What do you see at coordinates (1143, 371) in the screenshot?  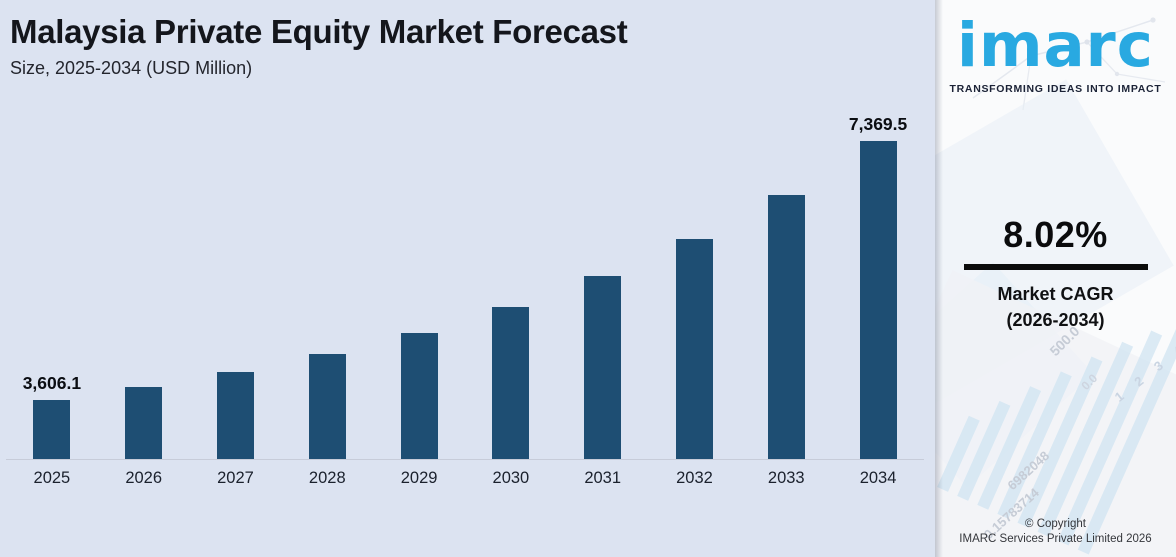 I see `watermark-text: 1 2 3 4` at bounding box center [1143, 371].